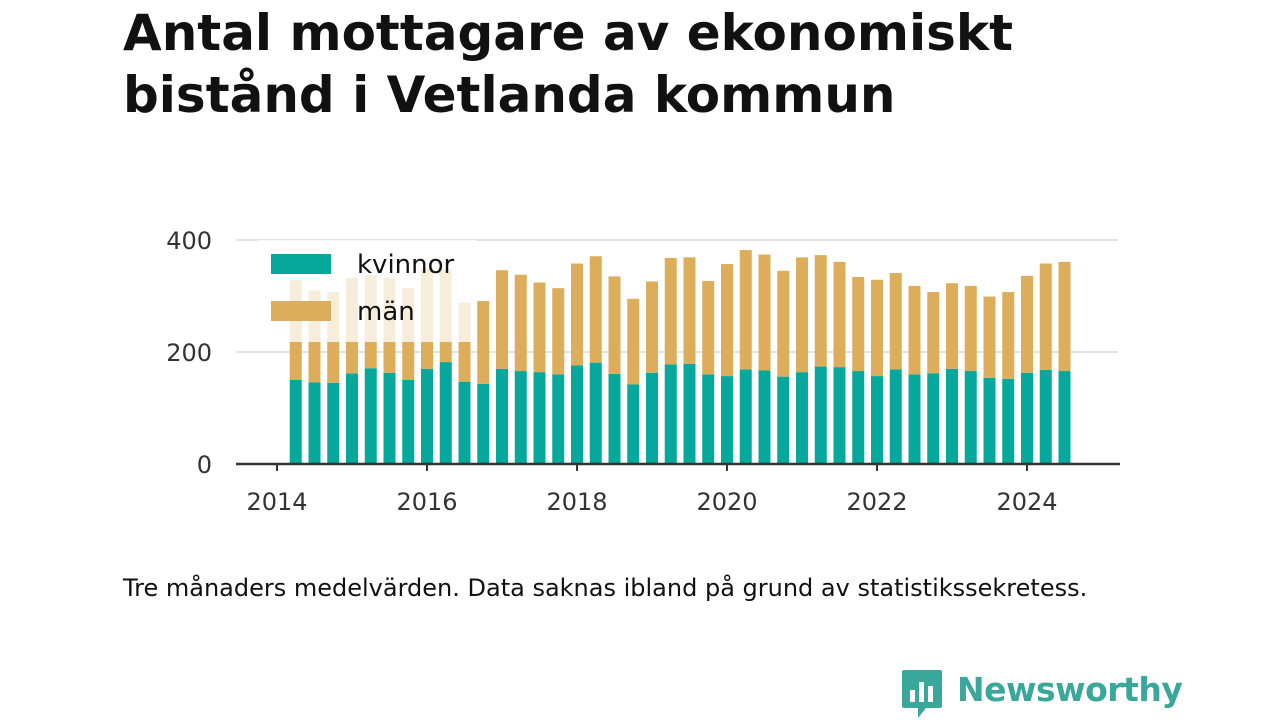  Describe the element at coordinates (922, 694) in the screenshot. I see `newsworthy-logo-icon` at that location.